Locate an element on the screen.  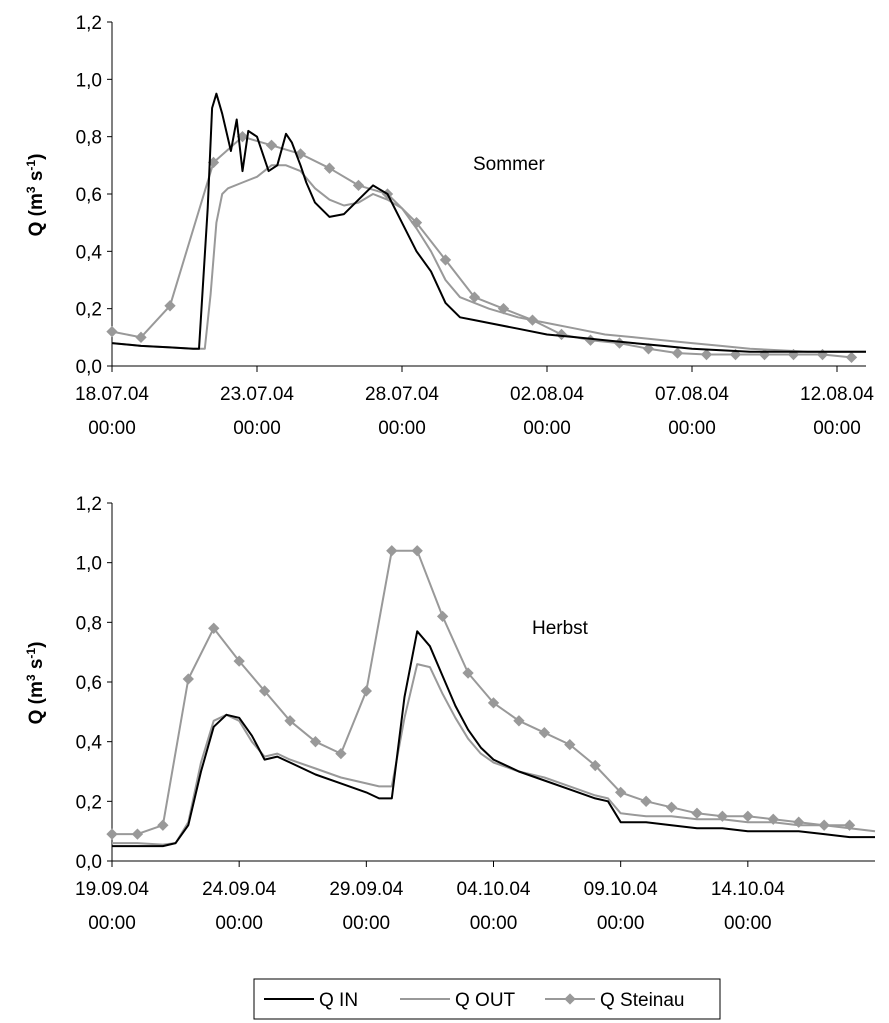
x-tick-label-date: 18.07.04 is located at coordinates (112, 394).